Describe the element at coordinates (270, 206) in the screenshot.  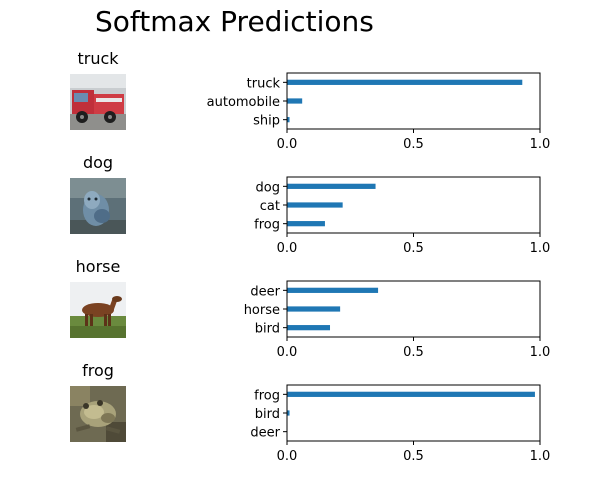
I see `y-tick-label: cat` at that location.